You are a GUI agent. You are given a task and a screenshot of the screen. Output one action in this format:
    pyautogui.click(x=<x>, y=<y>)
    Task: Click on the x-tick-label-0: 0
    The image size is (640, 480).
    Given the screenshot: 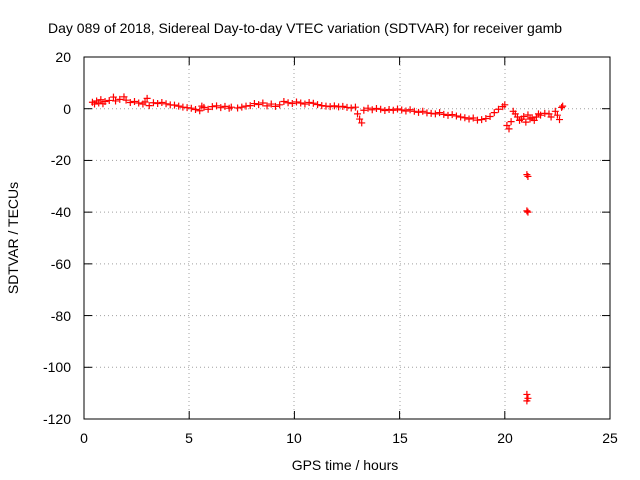 What is the action you would take?
    pyautogui.click(x=84, y=438)
    